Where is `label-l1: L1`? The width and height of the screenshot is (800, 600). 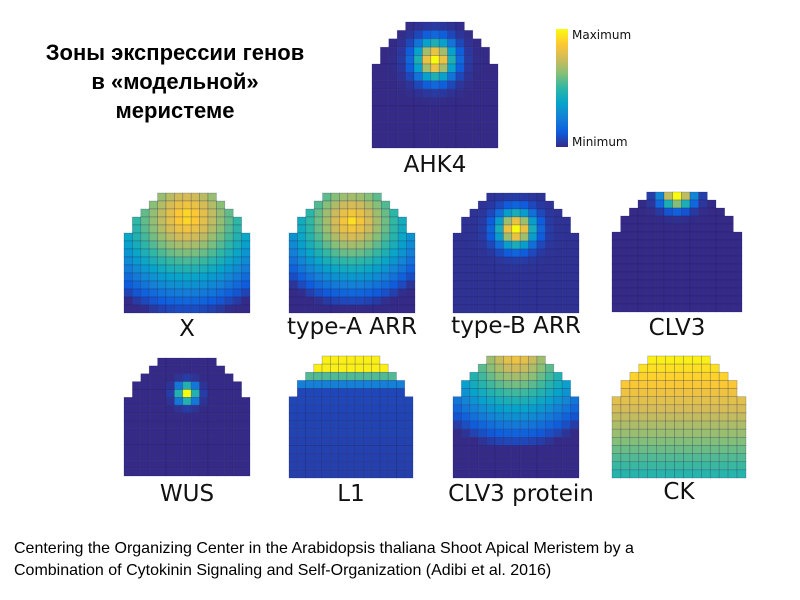
label-l1: L1 is located at coordinates (351, 494).